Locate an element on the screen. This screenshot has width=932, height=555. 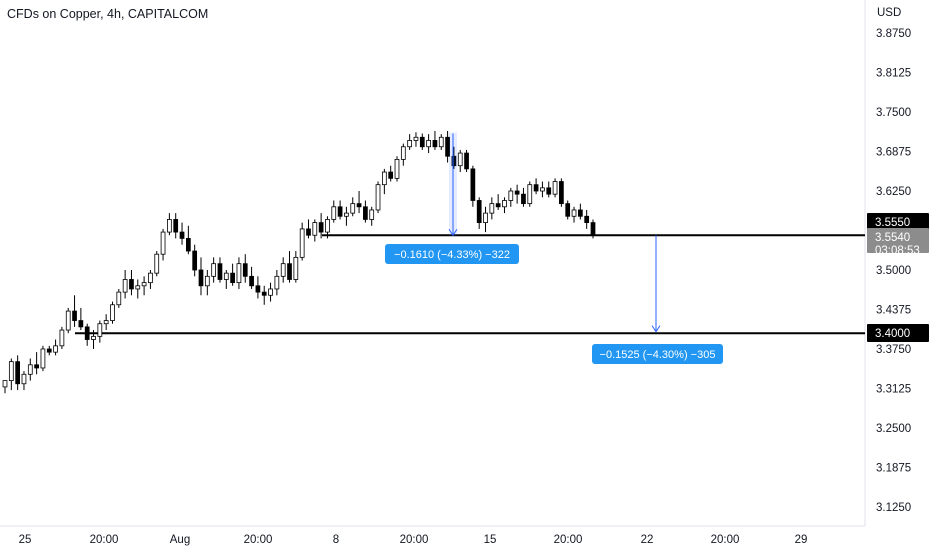
time-axis: 25 20:00 Aug 20:00 8 20:00 15 20:00 22 20:00 29 is located at coordinates (413, 540).